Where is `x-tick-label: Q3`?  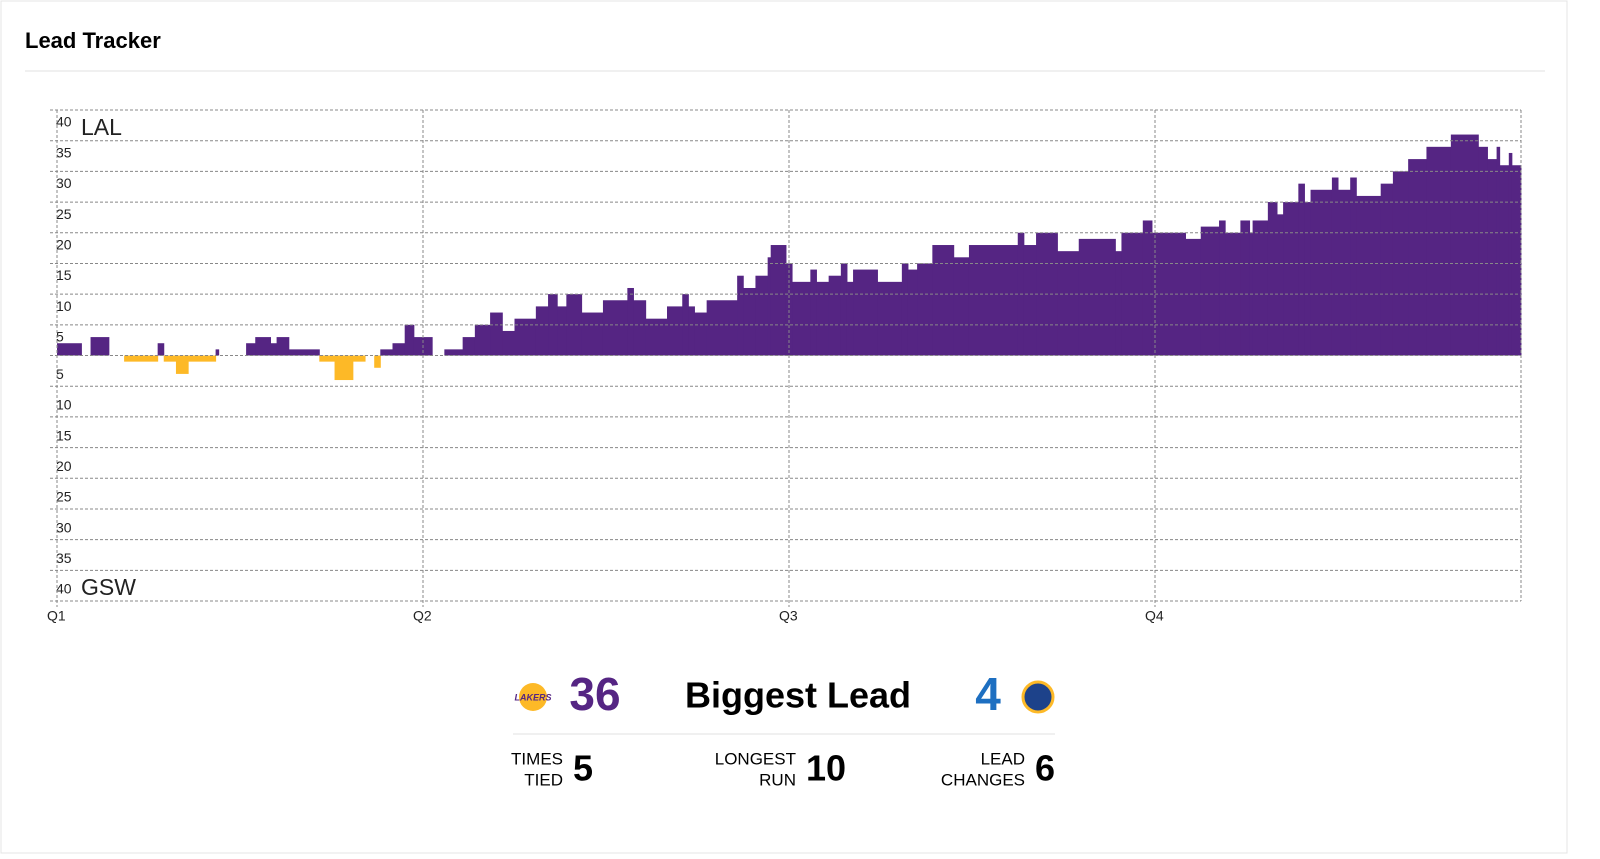
x-tick-label: Q3 is located at coordinates (788, 616).